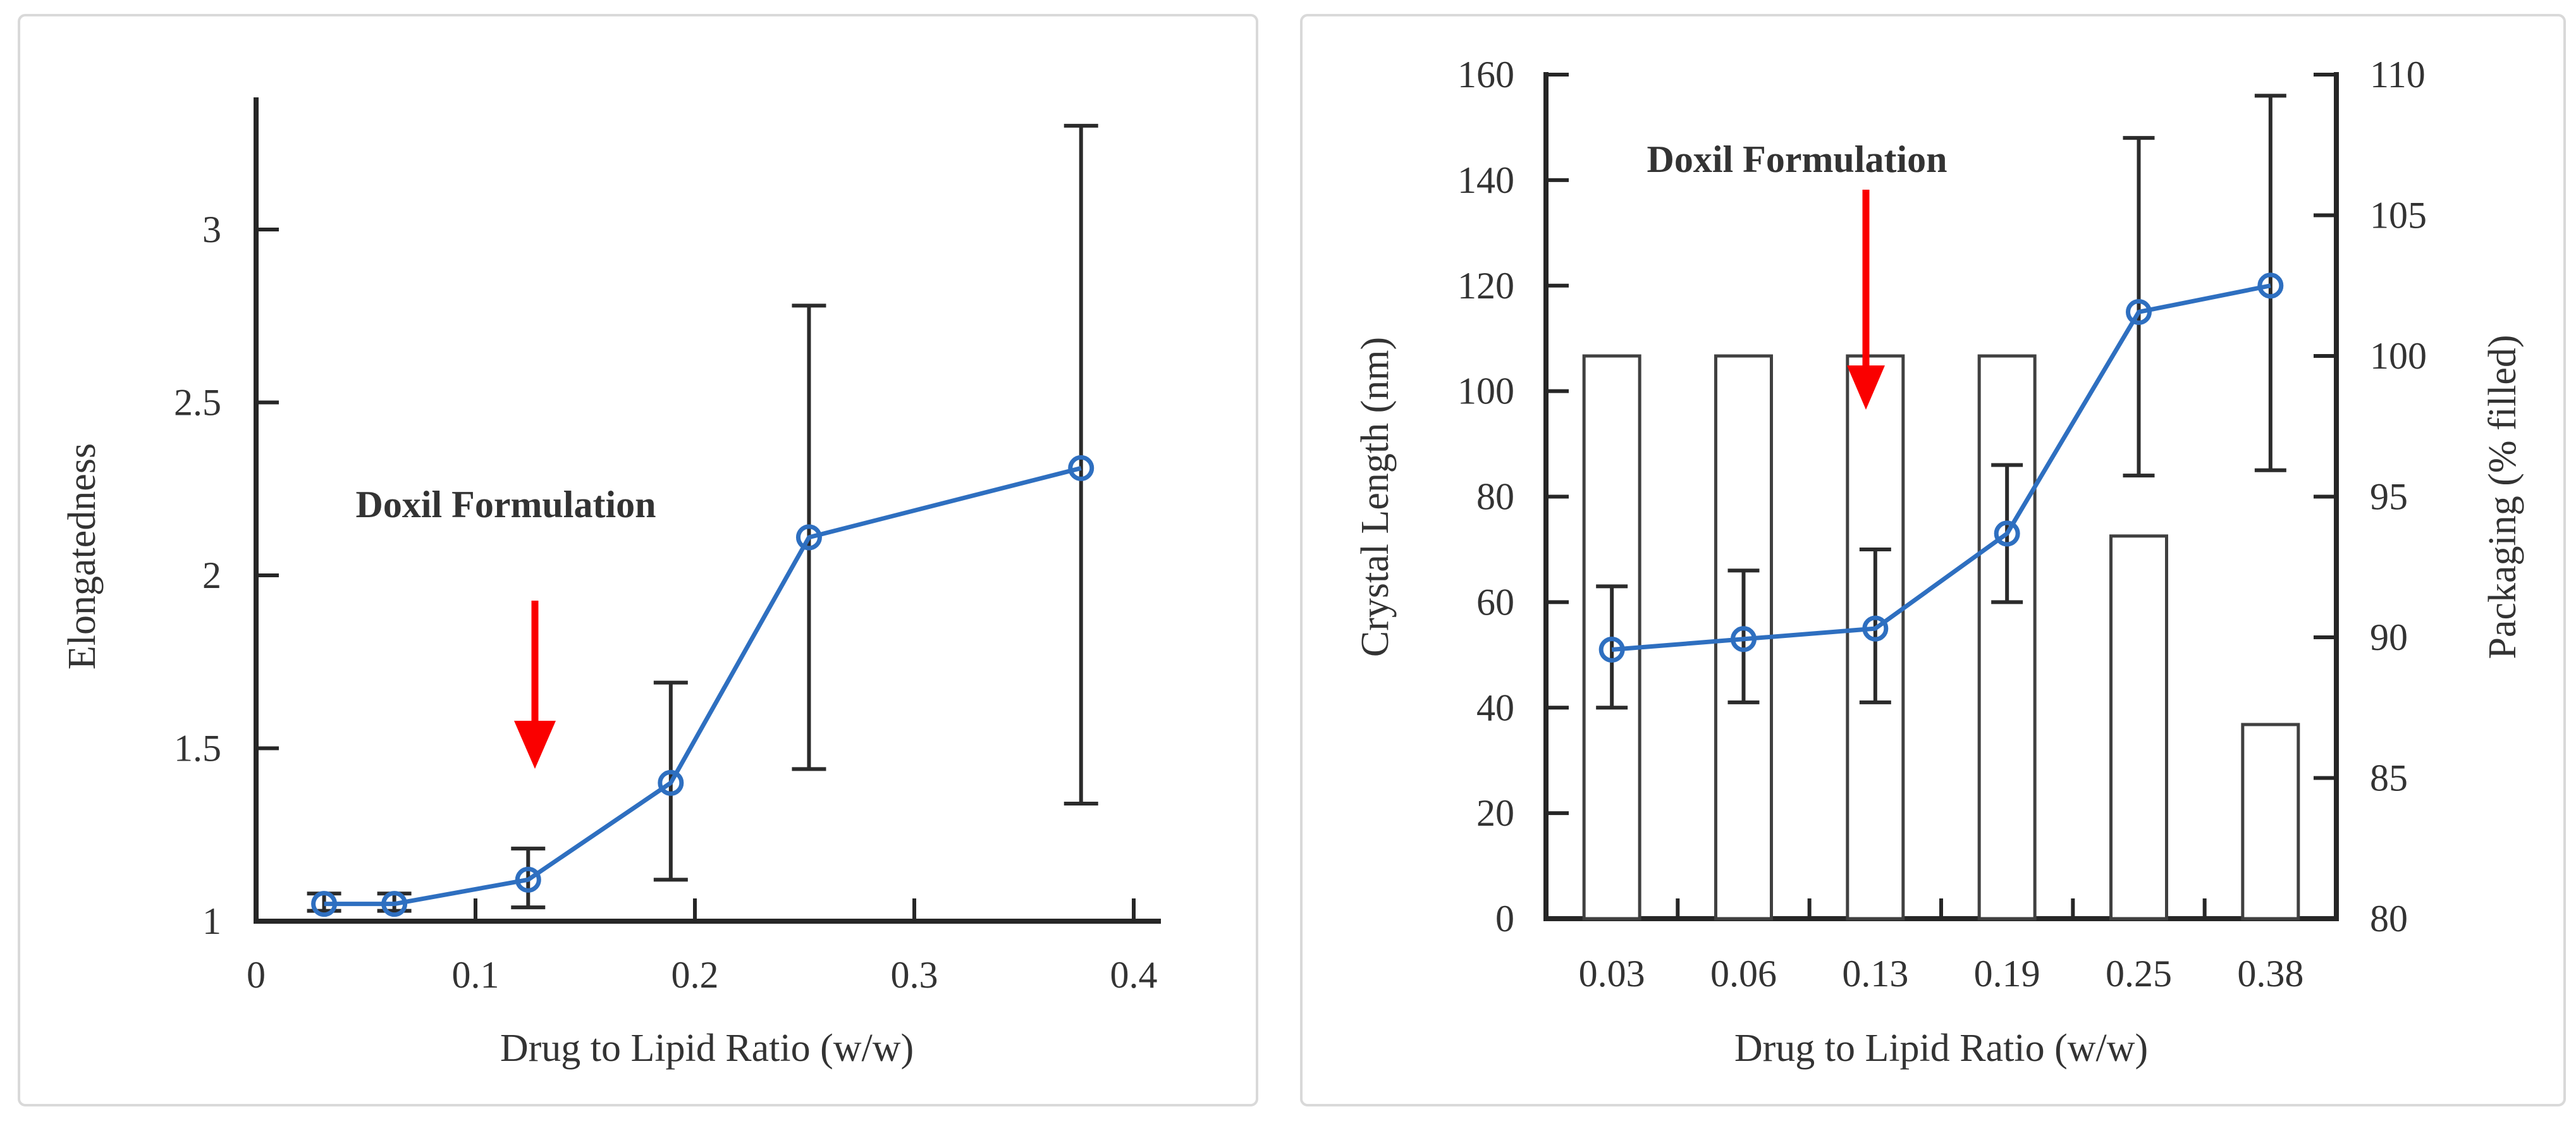 This screenshot has height=1133, width=2576. I want to click on left-chart-x-axis-title: Drug to Lipid Ratio (w/w), so click(707, 1048).